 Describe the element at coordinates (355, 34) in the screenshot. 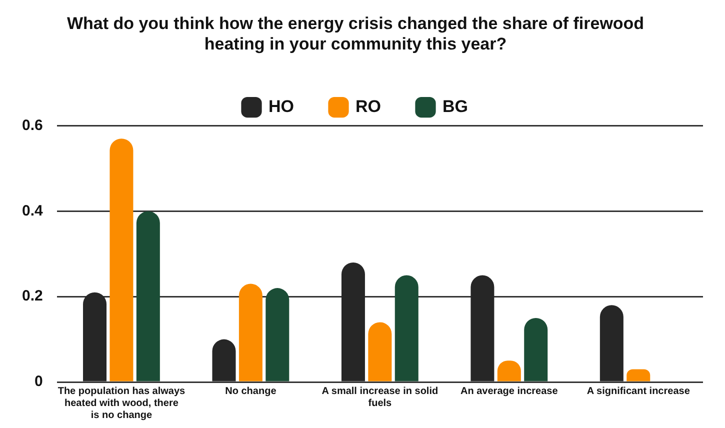

I see `chart-title: What do you think how the energy crisis changed the share of firewood heating in your community this year?` at that location.